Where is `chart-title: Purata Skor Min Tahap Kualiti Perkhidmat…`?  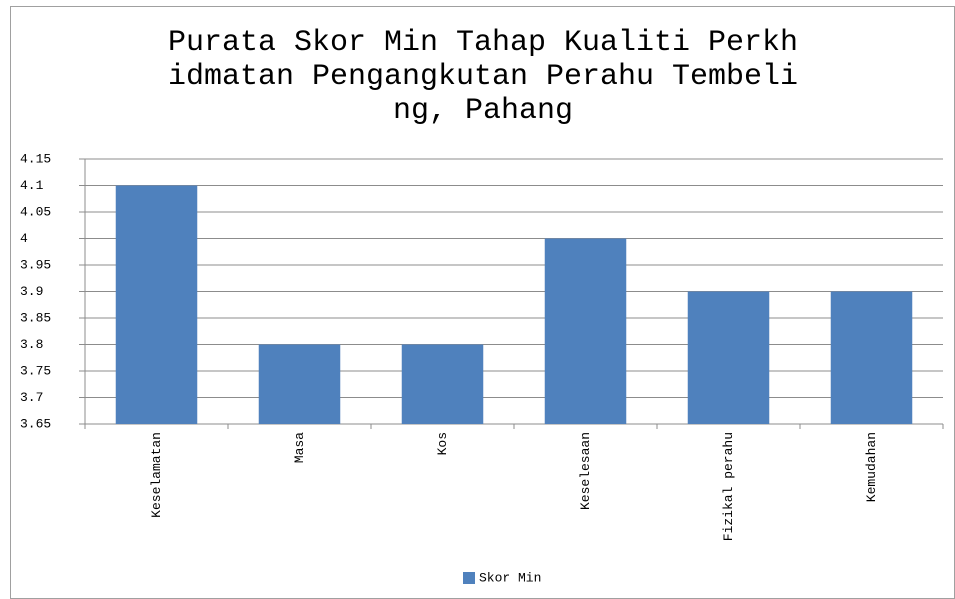 chart-title: Purata Skor Min Tahap Kualiti Perkhidmat… is located at coordinates (483, 77).